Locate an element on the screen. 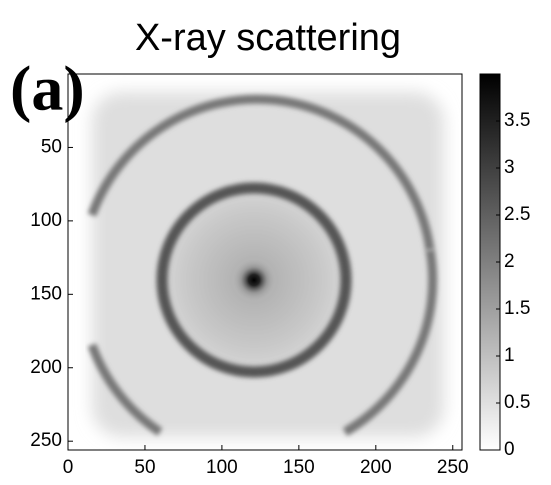 The width and height of the screenshot is (551, 485). colorbar-tick-label: 1 is located at coordinates (509, 355).